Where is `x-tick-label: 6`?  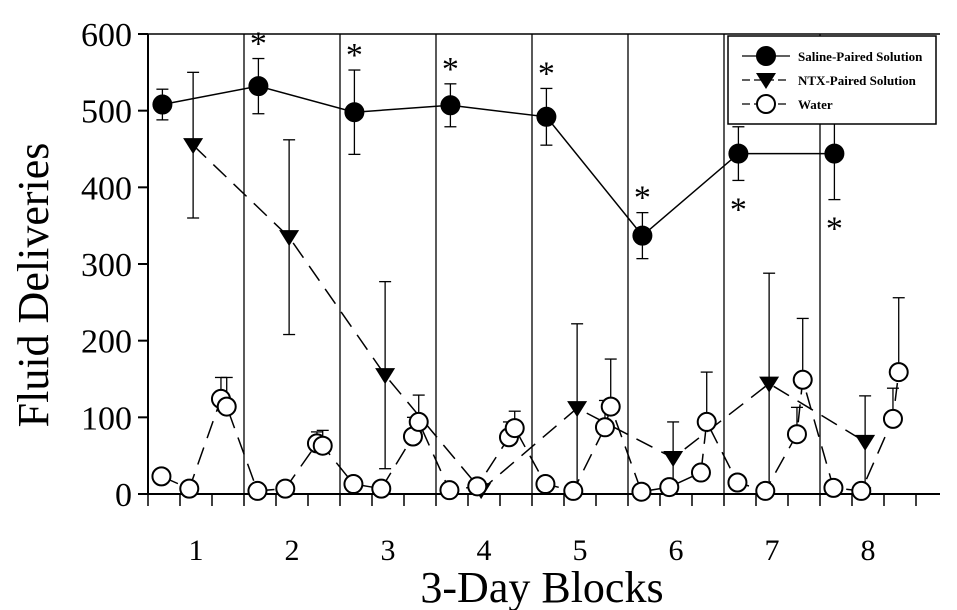
x-tick-label: 6 is located at coordinates (676, 550).